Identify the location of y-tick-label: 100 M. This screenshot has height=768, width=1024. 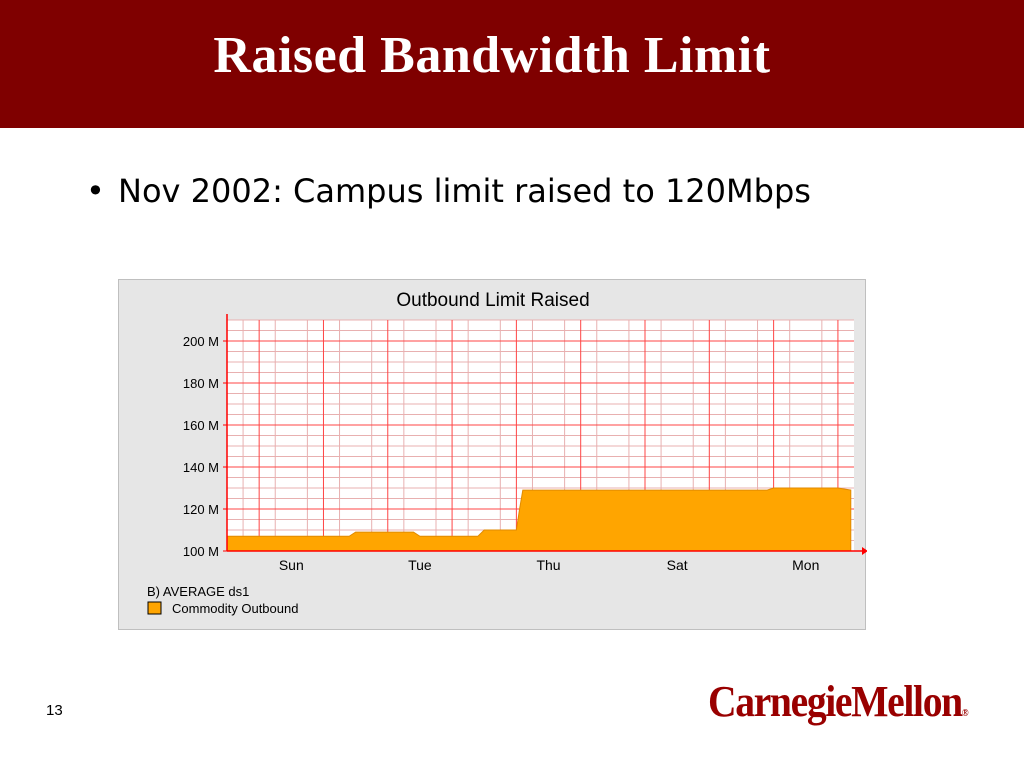
(201, 551).